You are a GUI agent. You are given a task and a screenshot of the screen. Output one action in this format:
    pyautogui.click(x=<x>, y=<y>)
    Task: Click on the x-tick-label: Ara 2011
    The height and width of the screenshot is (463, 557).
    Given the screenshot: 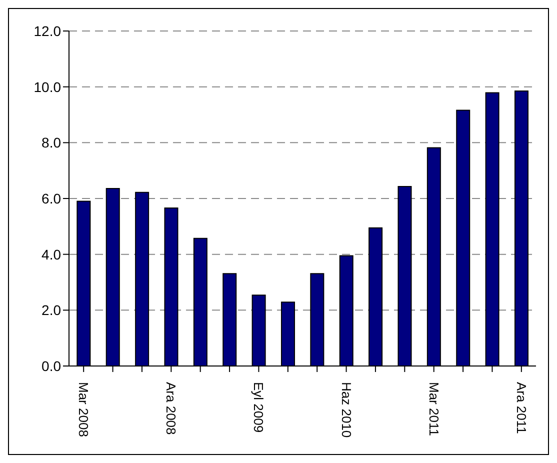 What is the action you would take?
    pyautogui.click(x=521, y=408)
    